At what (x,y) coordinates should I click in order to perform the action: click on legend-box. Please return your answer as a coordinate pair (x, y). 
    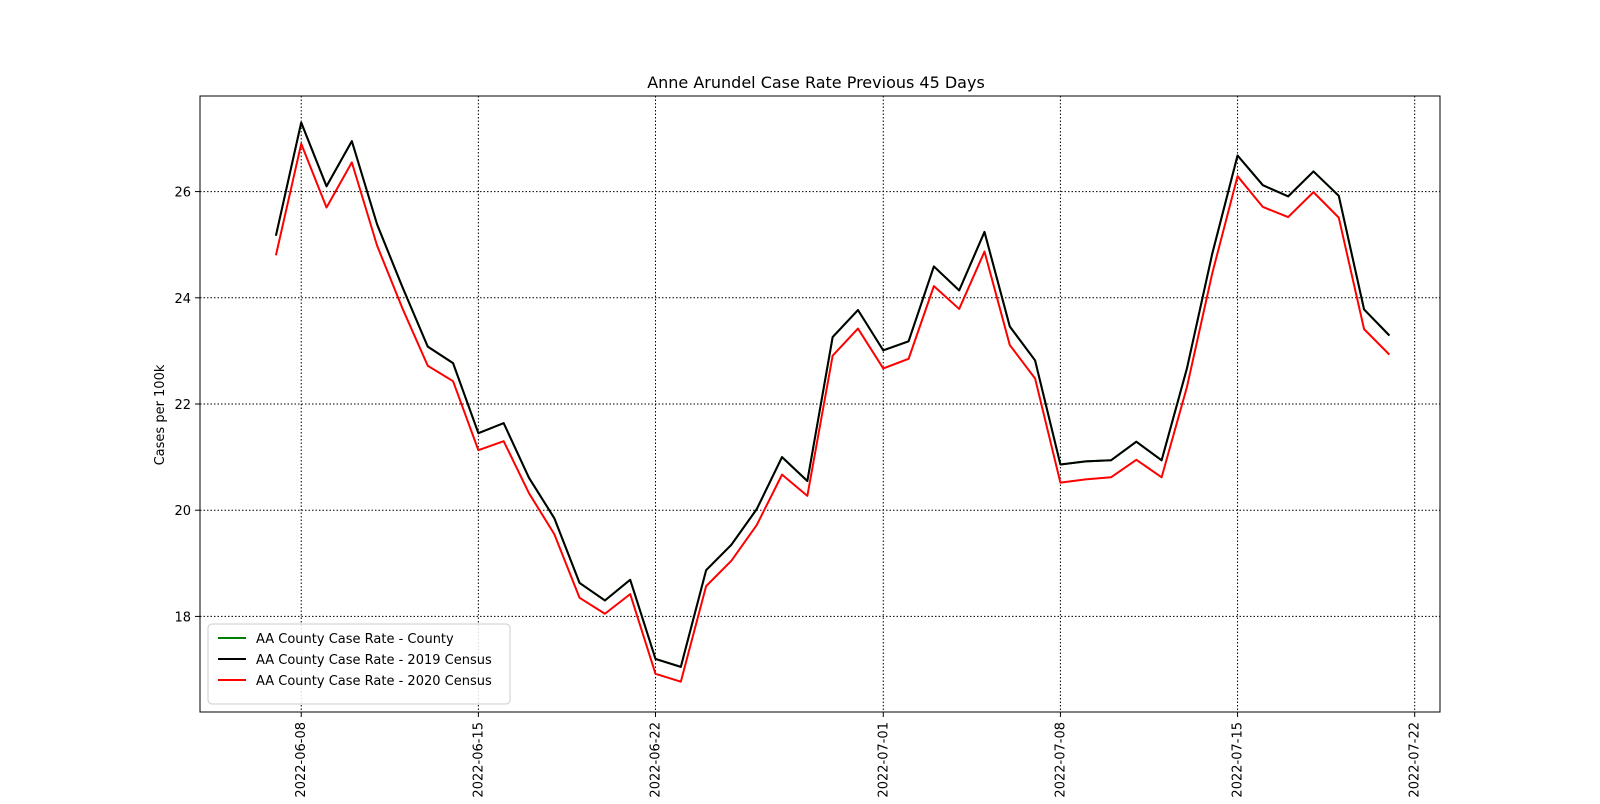
    Looking at the image, I should click on (359, 664).